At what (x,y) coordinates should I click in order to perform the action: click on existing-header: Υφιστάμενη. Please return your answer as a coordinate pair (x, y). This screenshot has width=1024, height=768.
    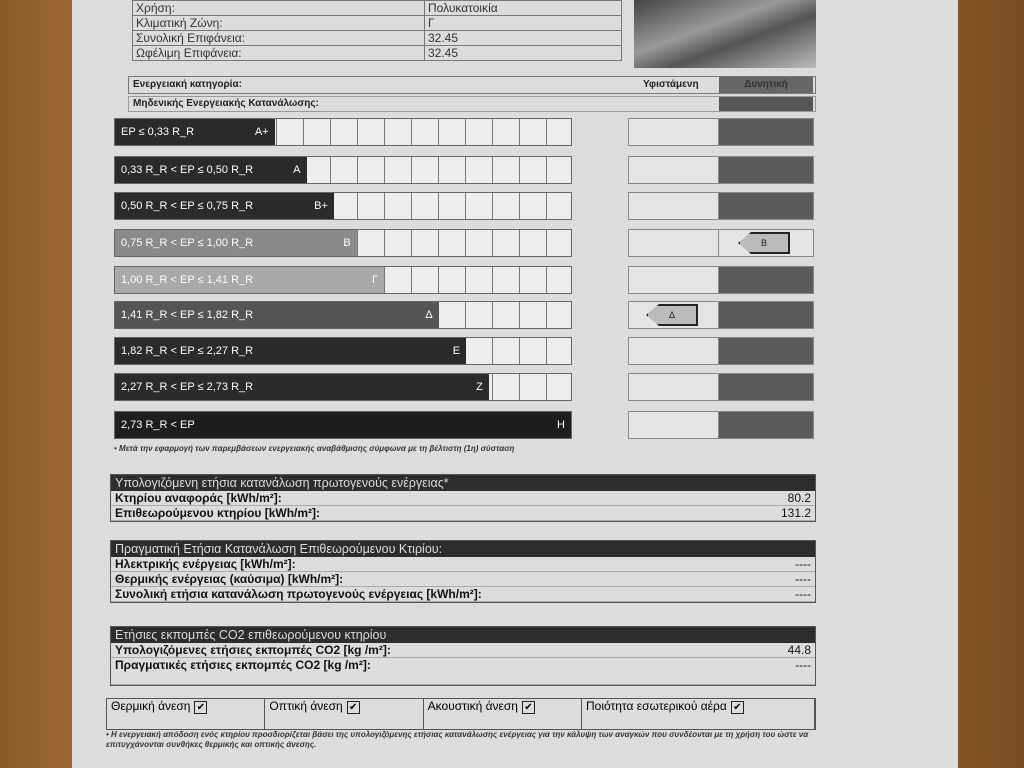
    Looking at the image, I should click on (671, 84).